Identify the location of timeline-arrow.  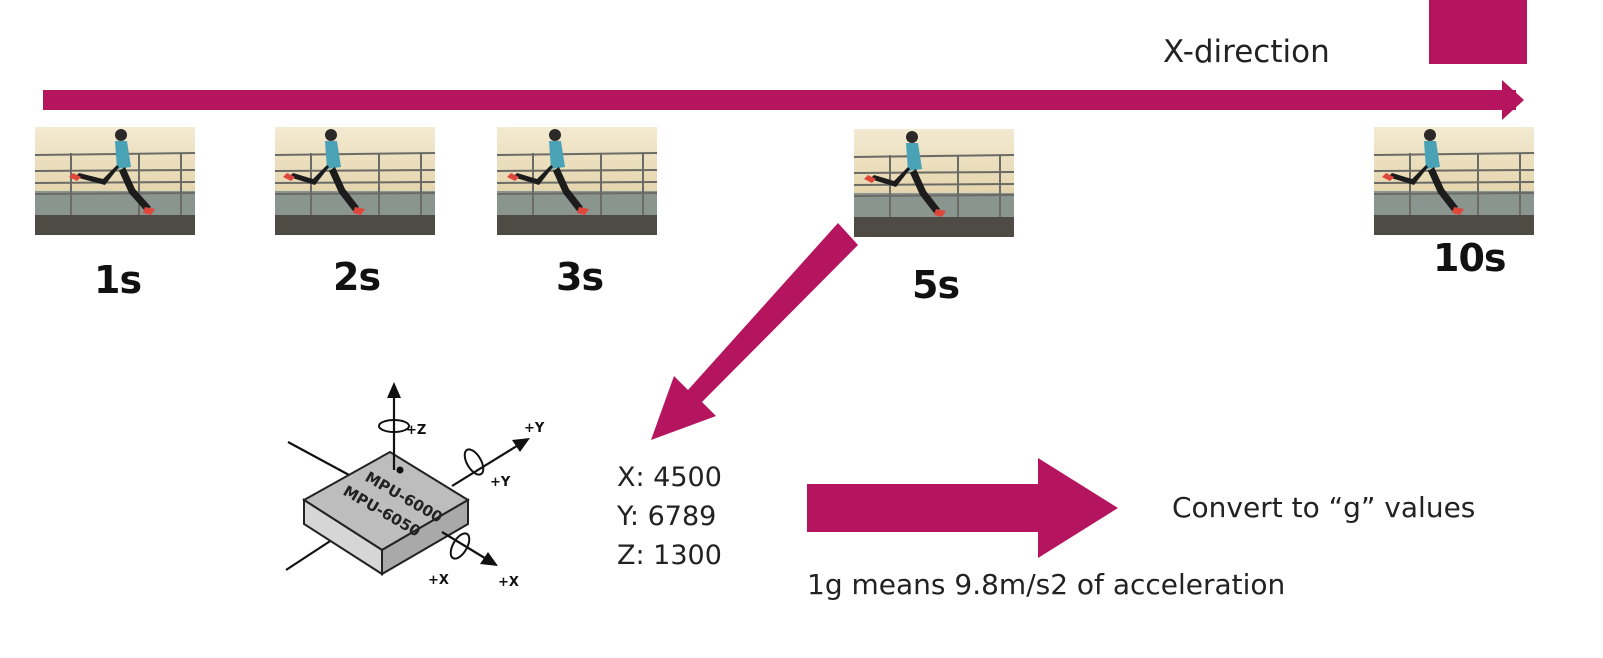
(783, 100).